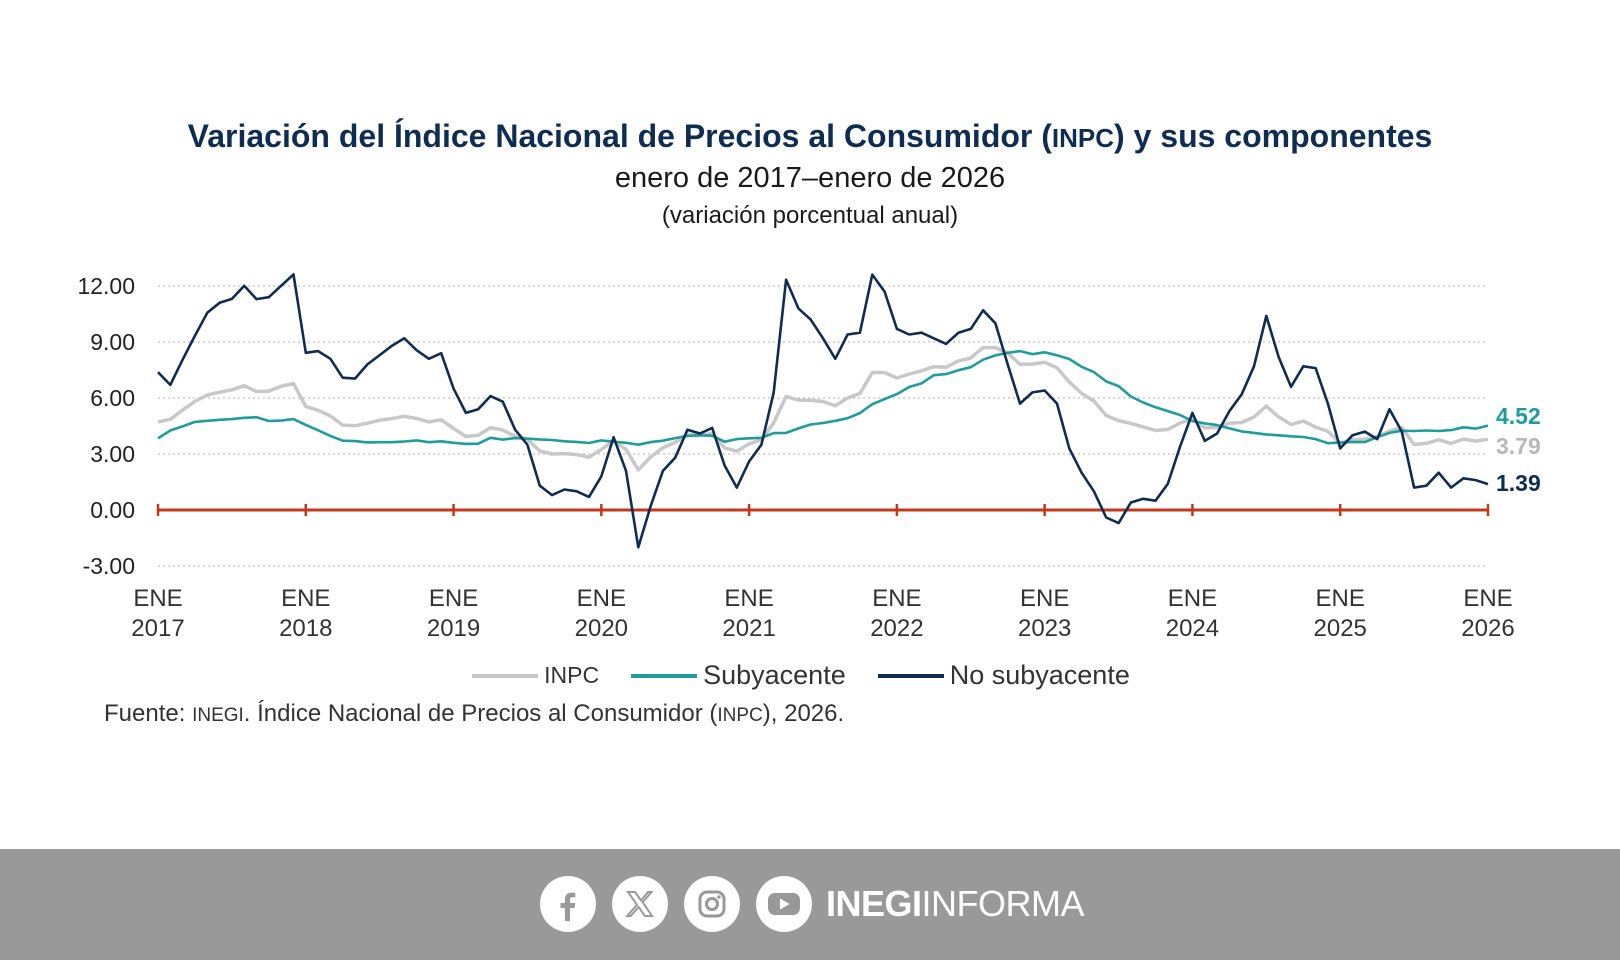 The height and width of the screenshot is (960, 1620). I want to click on x-tick-label-year: 2018, so click(305, 628).